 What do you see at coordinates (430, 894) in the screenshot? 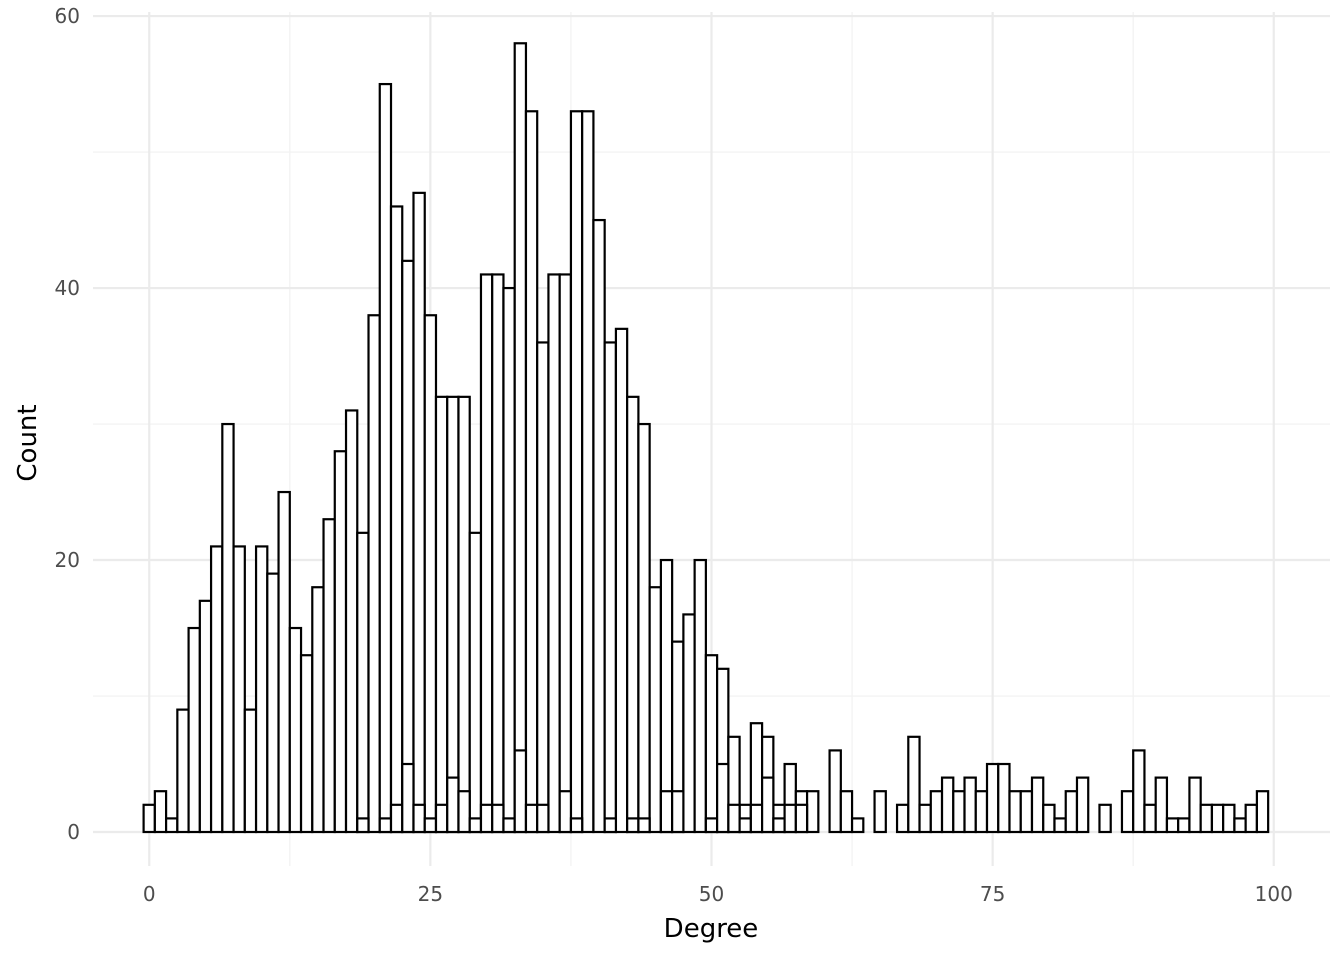
I see `x-tick-label: 25` at bounding box center [430, 894].